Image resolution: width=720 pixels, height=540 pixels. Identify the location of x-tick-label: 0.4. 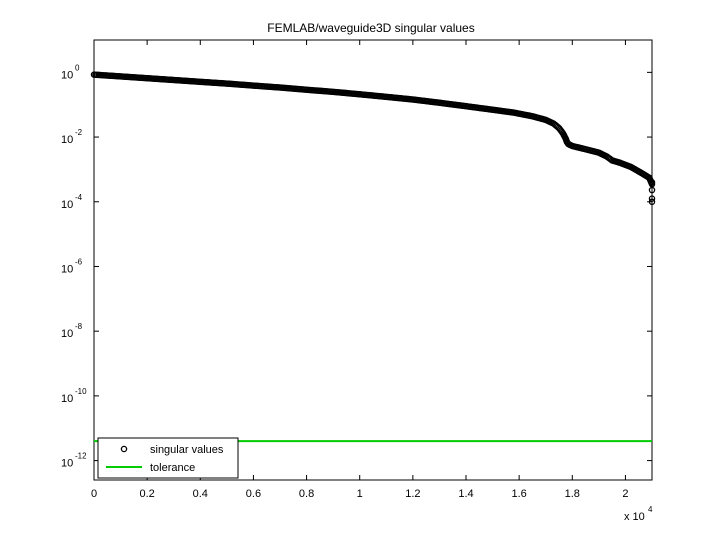
(200, 494).